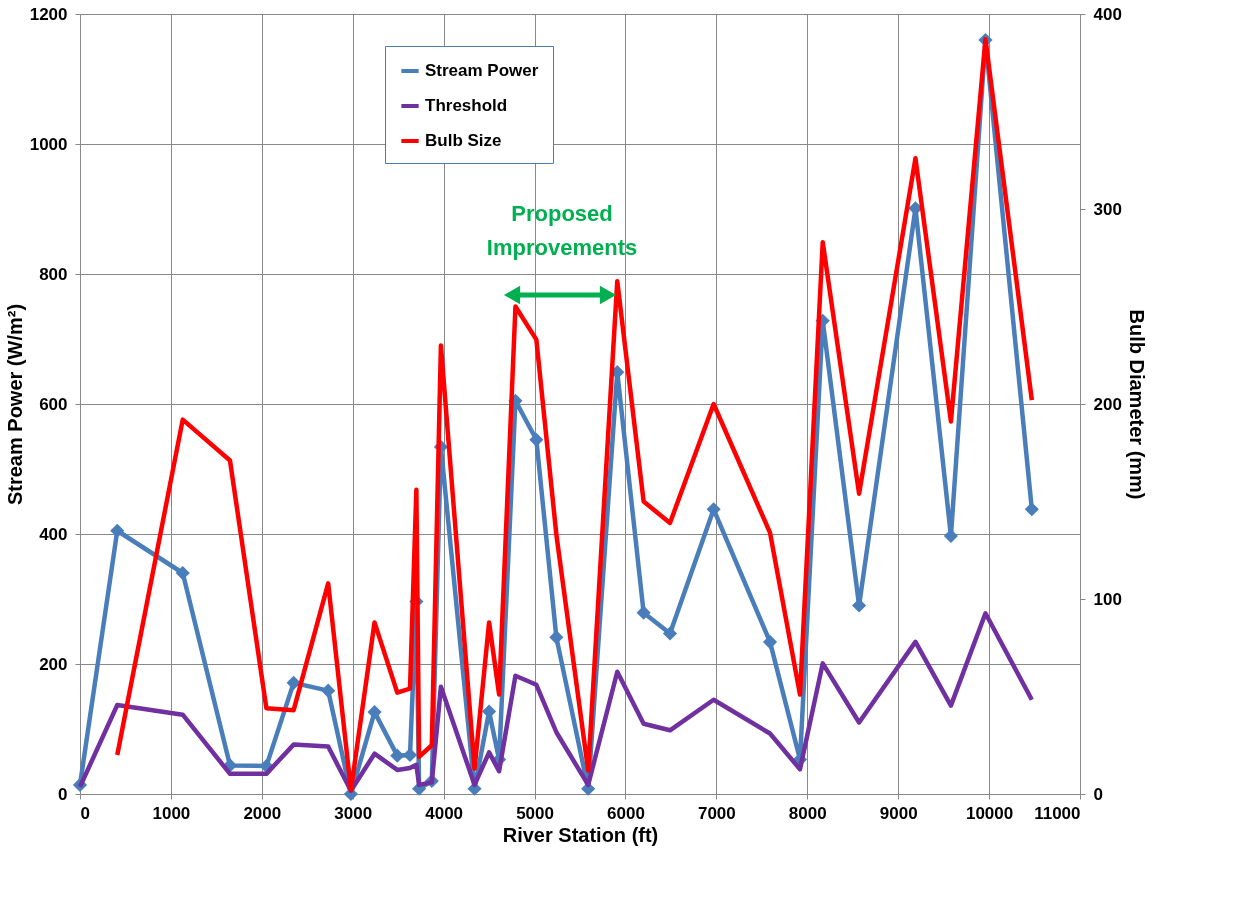  Describe the element at coordinates (262, 813) in the screenshot. I see `x-tick-label: 2000` at that location.